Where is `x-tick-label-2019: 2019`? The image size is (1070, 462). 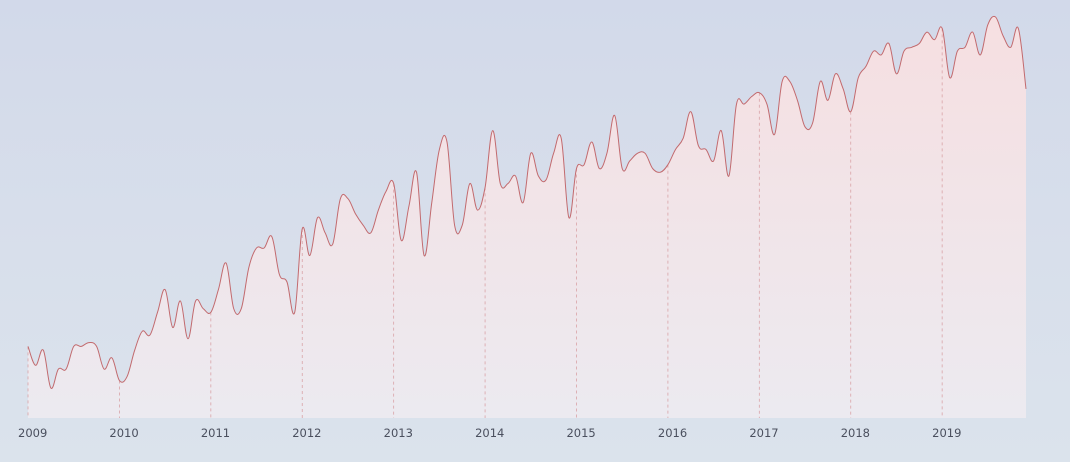 x-tick-label-2019: 2019 is located at coordinates (946, 433).